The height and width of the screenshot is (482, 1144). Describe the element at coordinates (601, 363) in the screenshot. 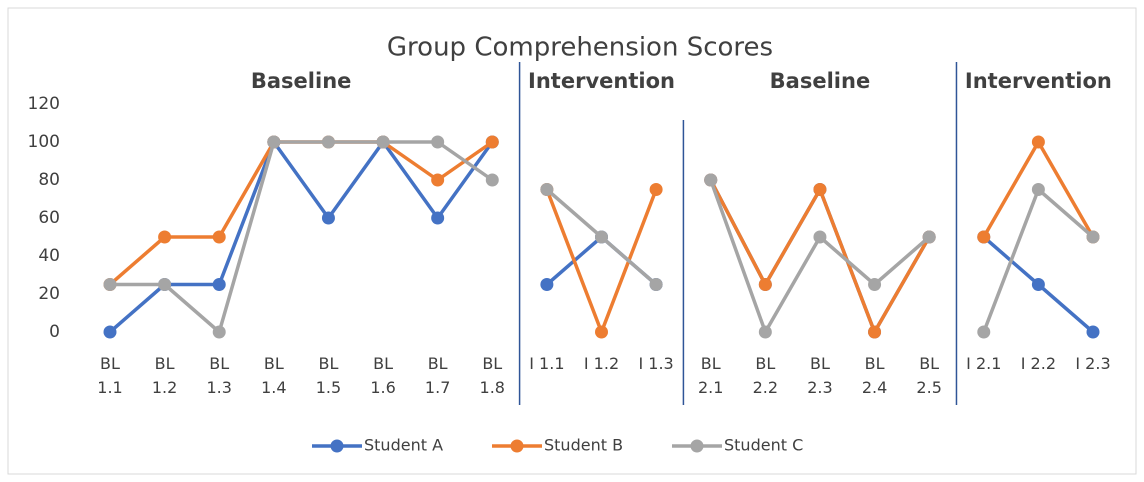

I see `x-tick-label: I 1.2` at that location.